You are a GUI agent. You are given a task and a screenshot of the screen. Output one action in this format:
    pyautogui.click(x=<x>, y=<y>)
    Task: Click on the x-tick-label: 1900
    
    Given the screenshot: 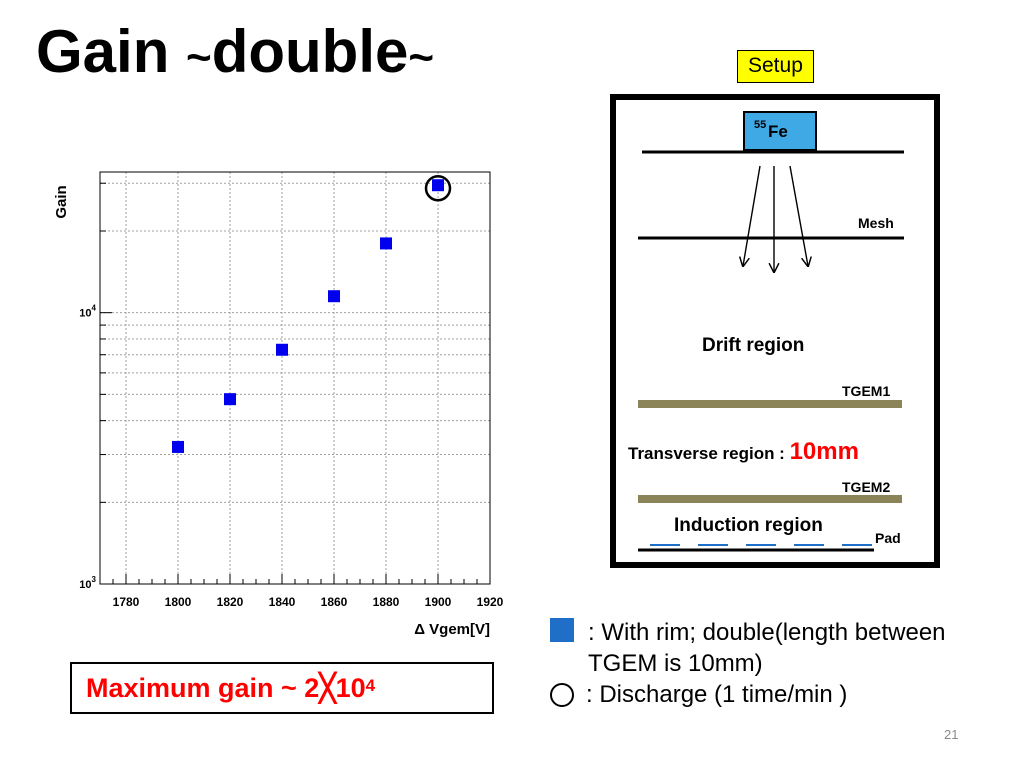 What is the action you would take?
    pyautogui.click(x=438, y=602)
    